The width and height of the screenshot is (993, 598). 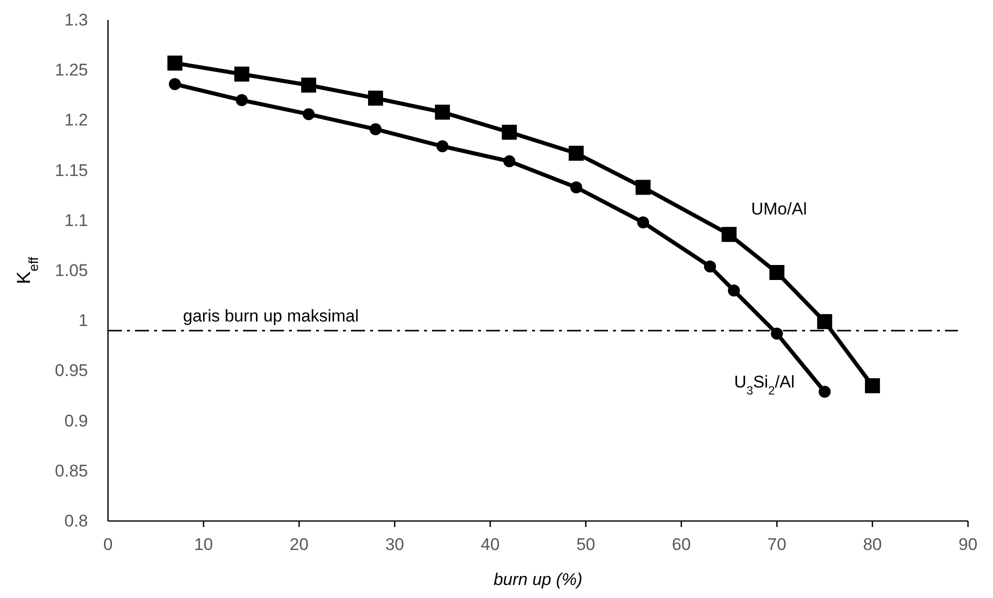 I want to click on x-tick-label: 70, so click(x=776, y=544).